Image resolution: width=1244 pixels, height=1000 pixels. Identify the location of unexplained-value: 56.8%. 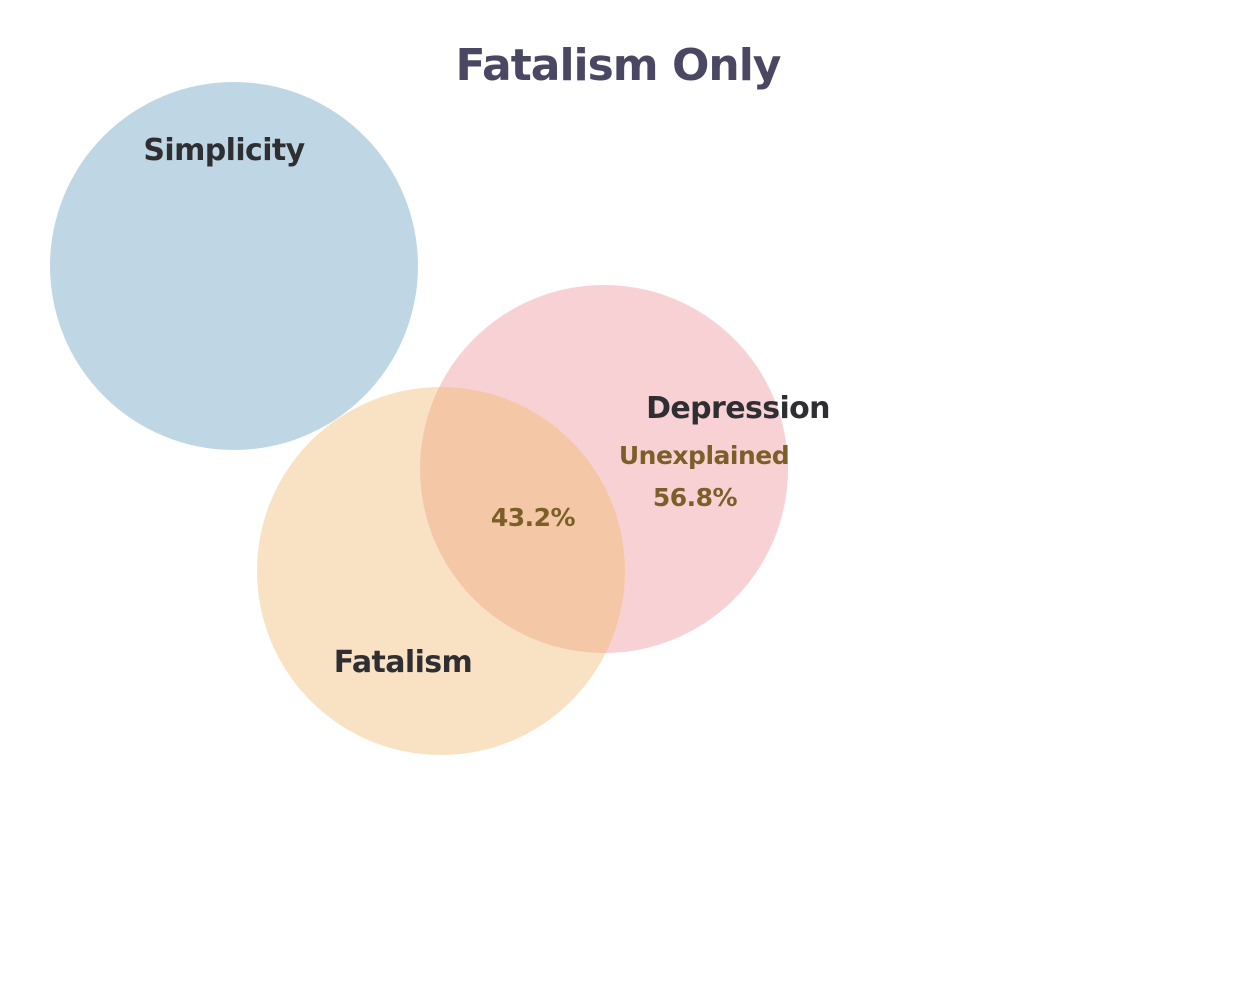
(695, 497).